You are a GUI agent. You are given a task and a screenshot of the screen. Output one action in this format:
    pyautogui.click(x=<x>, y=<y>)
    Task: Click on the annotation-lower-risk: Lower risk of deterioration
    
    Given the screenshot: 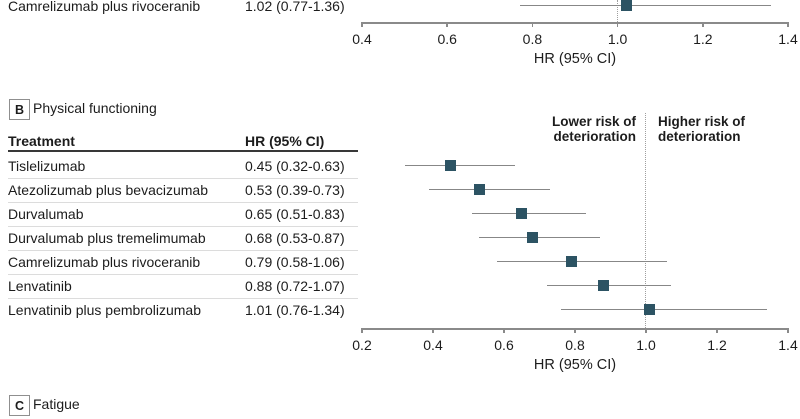 What is the action you would take?
    pyautogui.click(x=593, y=129)
    